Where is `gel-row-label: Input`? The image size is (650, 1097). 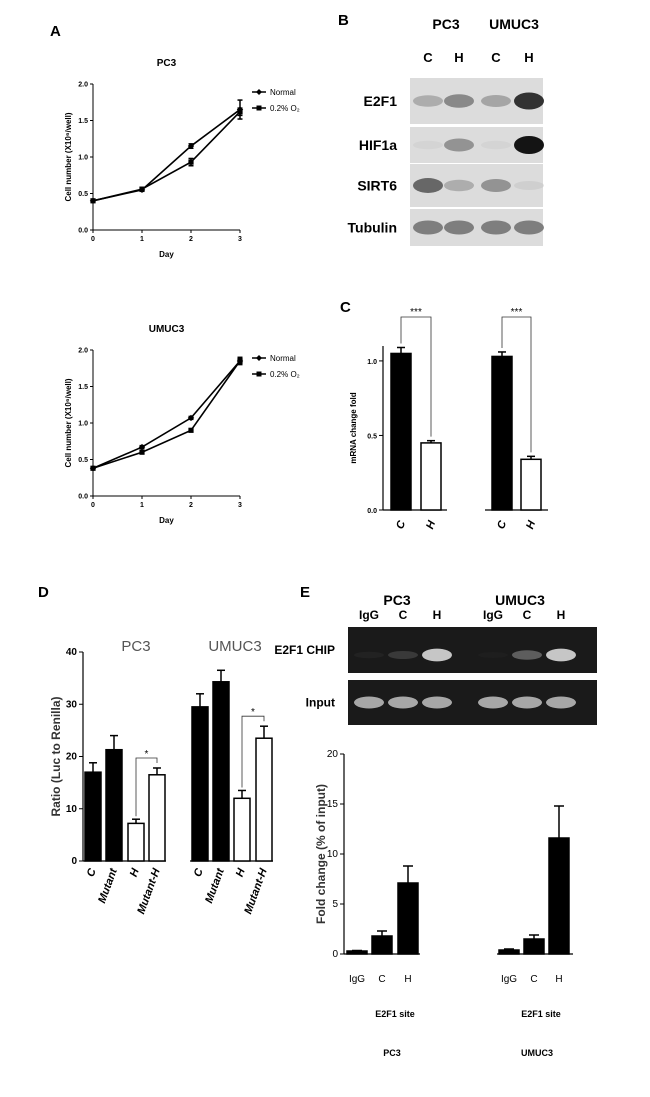 gel-row-label: Input is located at coordinates (320, 703).